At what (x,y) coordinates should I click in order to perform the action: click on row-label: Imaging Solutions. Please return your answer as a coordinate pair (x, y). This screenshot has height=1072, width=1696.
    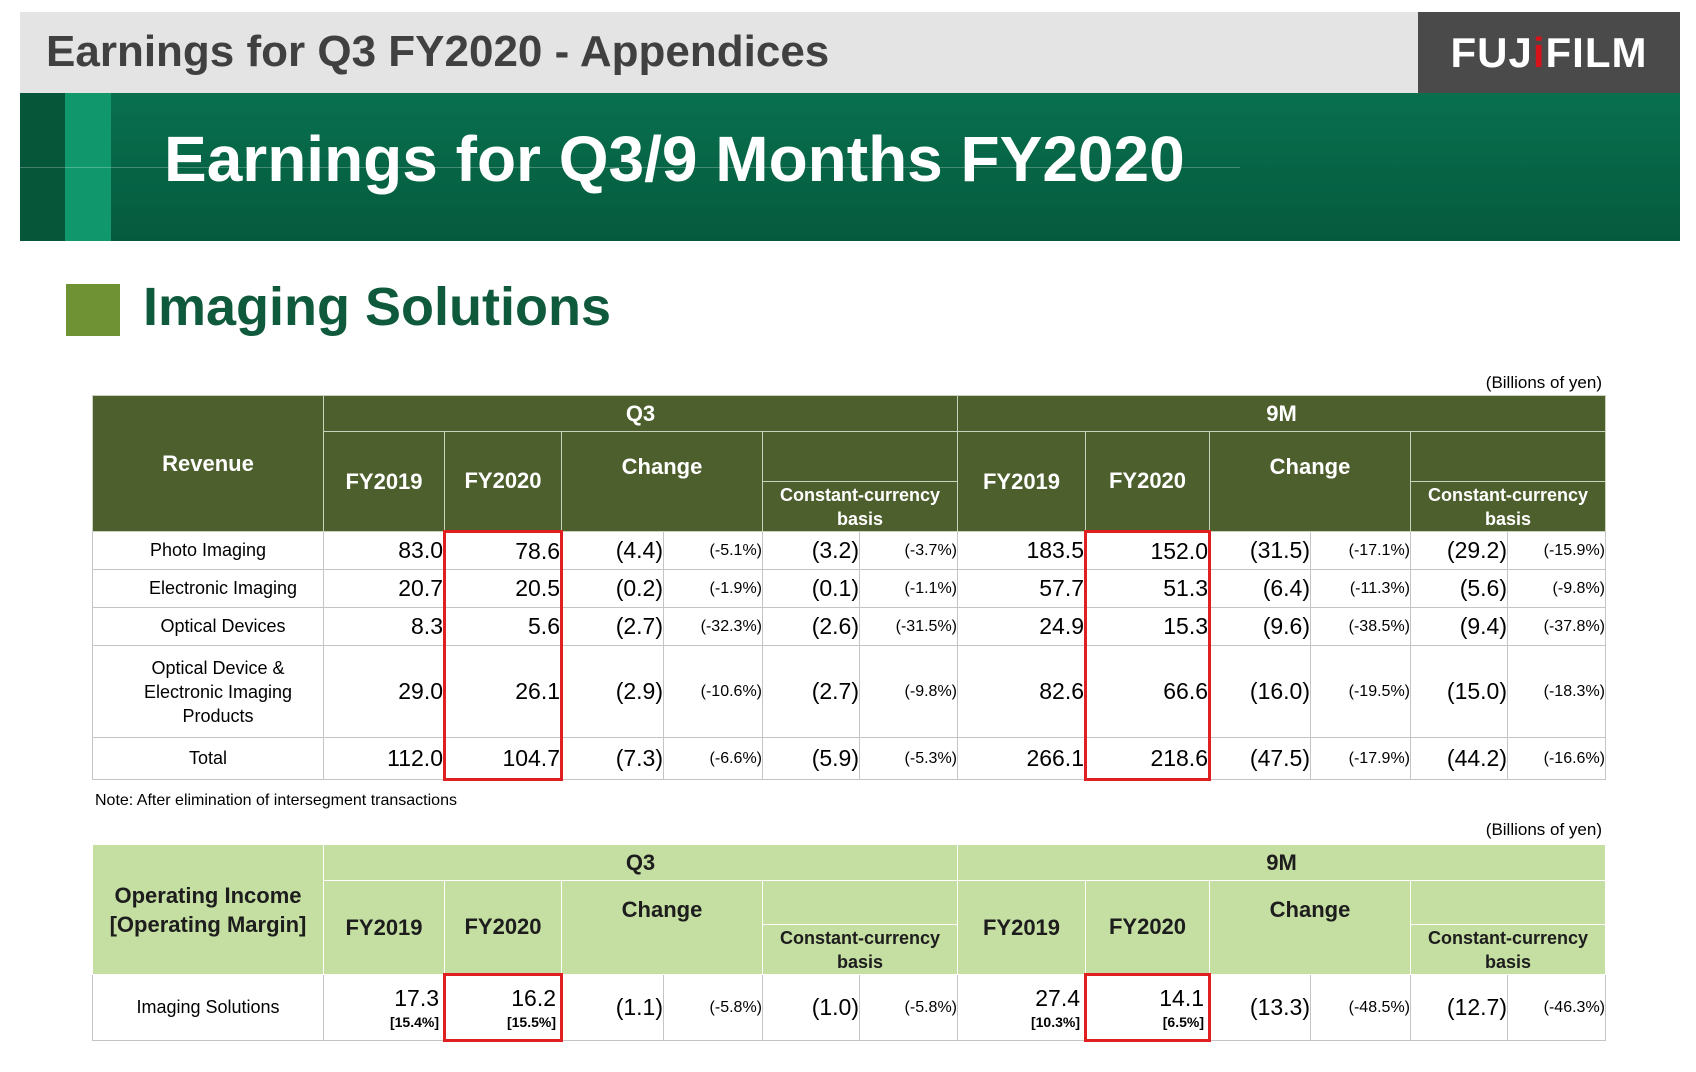
    Looking at the image, I should click on (208, 1007).